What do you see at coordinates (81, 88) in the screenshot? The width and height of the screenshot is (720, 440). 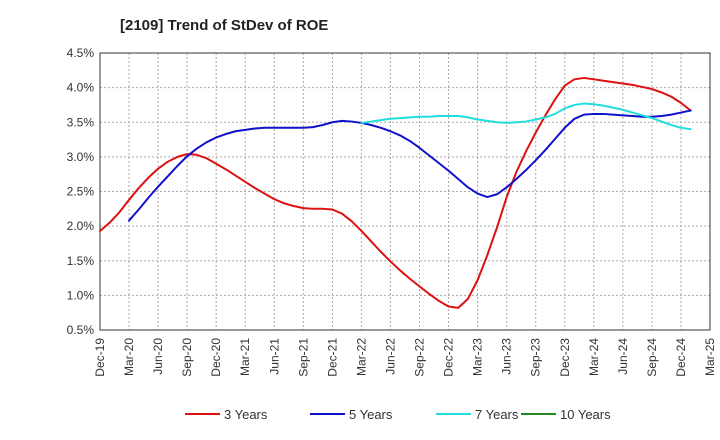 I see `y-tick-label: 4.0%` at bounding box center [81, 88].